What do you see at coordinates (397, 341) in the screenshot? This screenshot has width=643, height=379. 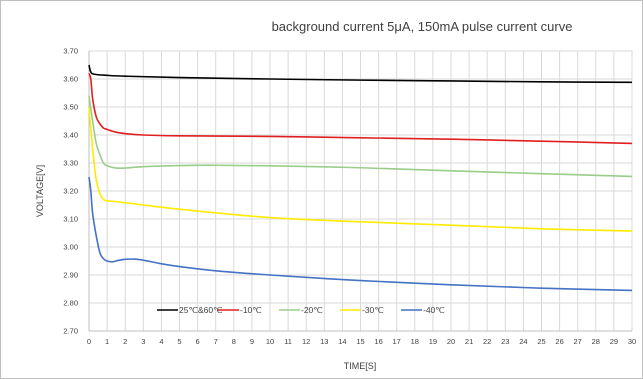 I see `x-tick-label: 17` at bounding box center [397, 341].